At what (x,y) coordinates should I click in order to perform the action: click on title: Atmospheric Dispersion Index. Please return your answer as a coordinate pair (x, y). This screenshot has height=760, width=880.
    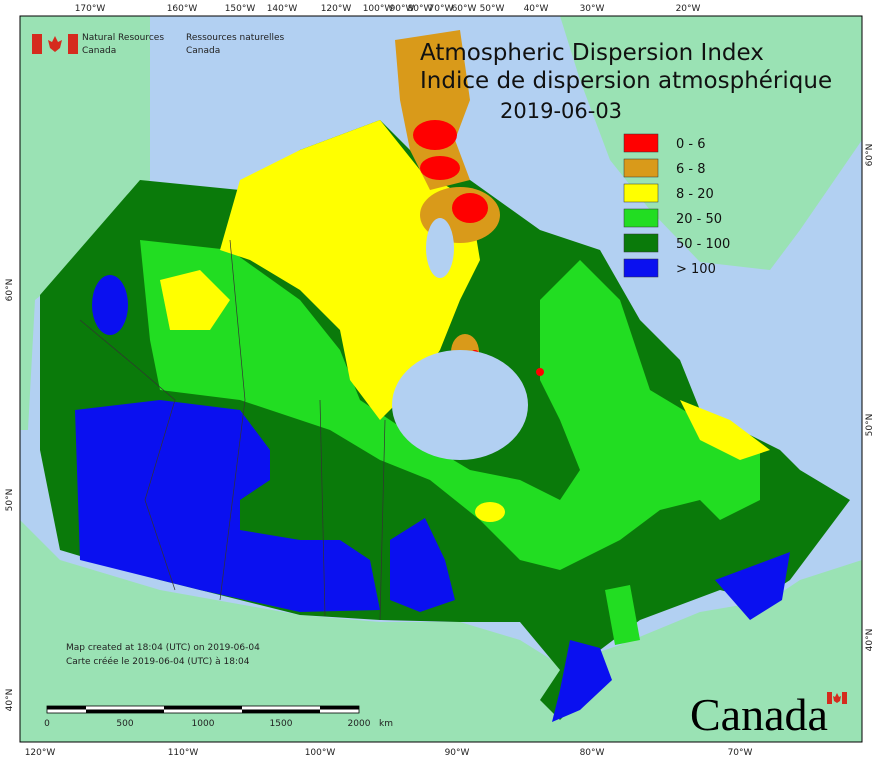
    Looking at the image, I should click on (592, 53).